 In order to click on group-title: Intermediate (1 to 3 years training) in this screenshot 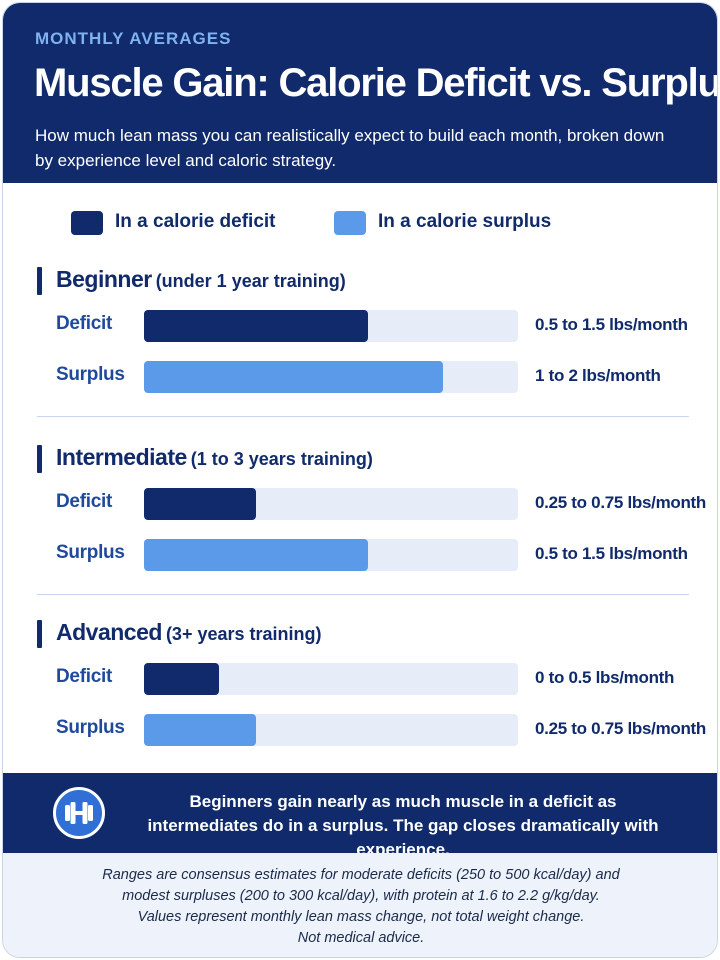, I will do `click(214, 457)`.